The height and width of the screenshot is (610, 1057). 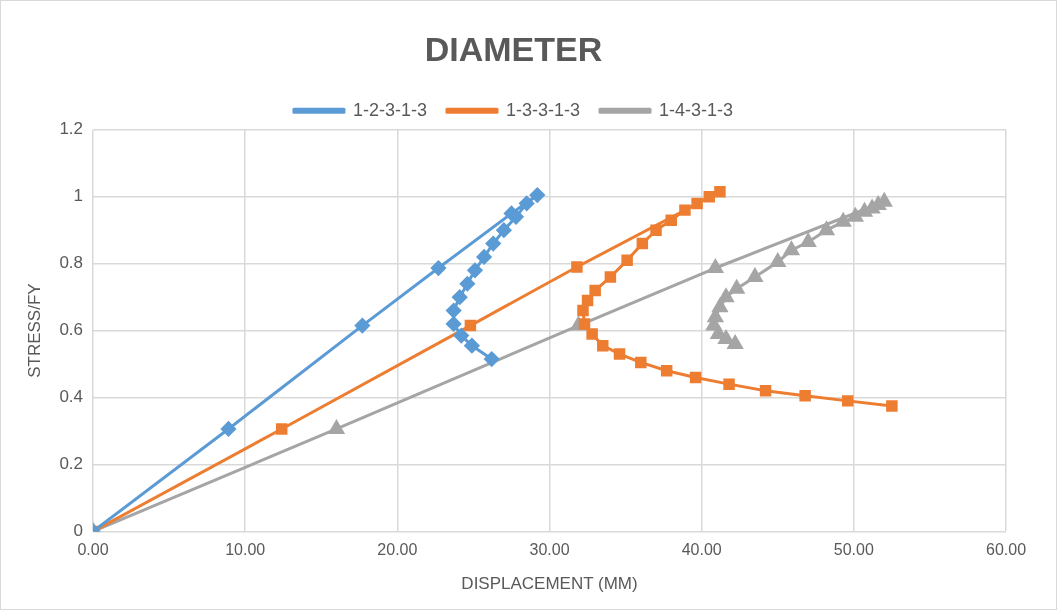 I want to click on x-tick-label: 20.00, so click(x=397, y=550).